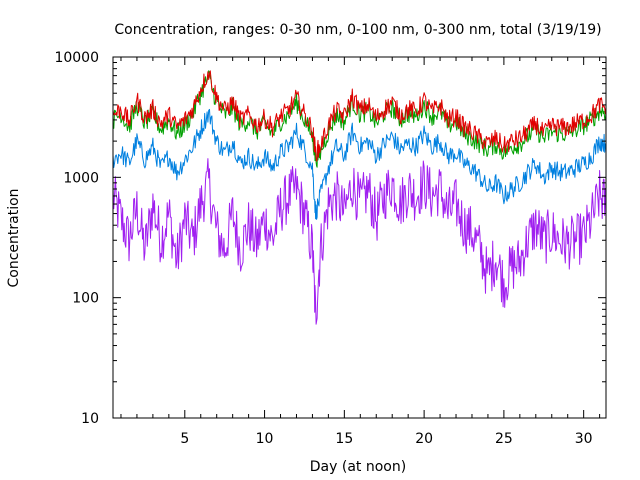  What do you see at coordinates (14, 237) in the screenshot?
I see `y-axis-label: Concentration` at bounding box center [14, 237].